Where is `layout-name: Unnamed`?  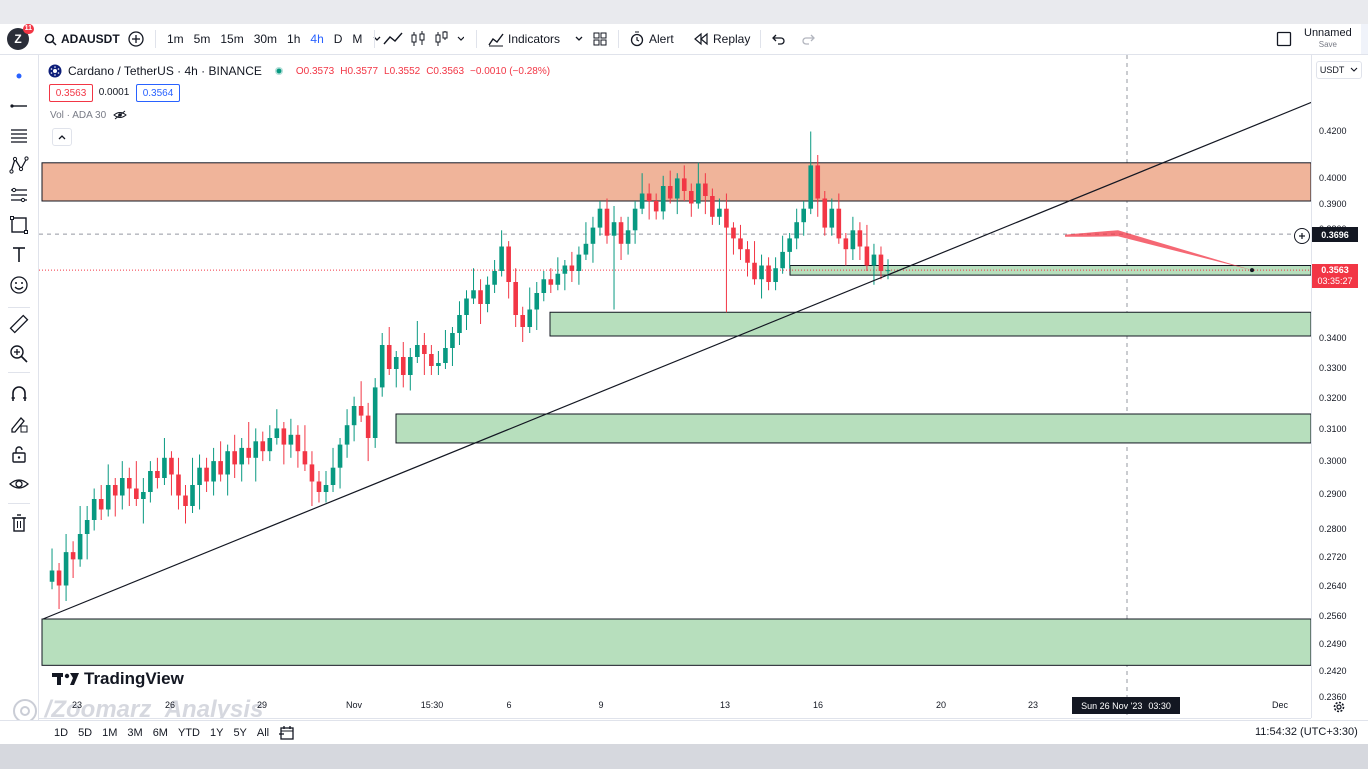 layout-name: Unnamed is located at coordinates (1328, 33).